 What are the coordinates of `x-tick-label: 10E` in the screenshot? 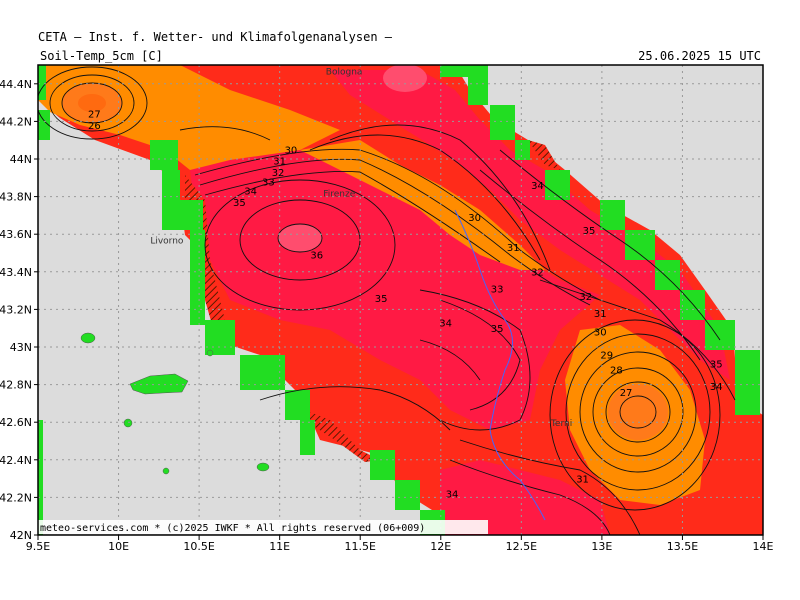 It's located at (118, 546).